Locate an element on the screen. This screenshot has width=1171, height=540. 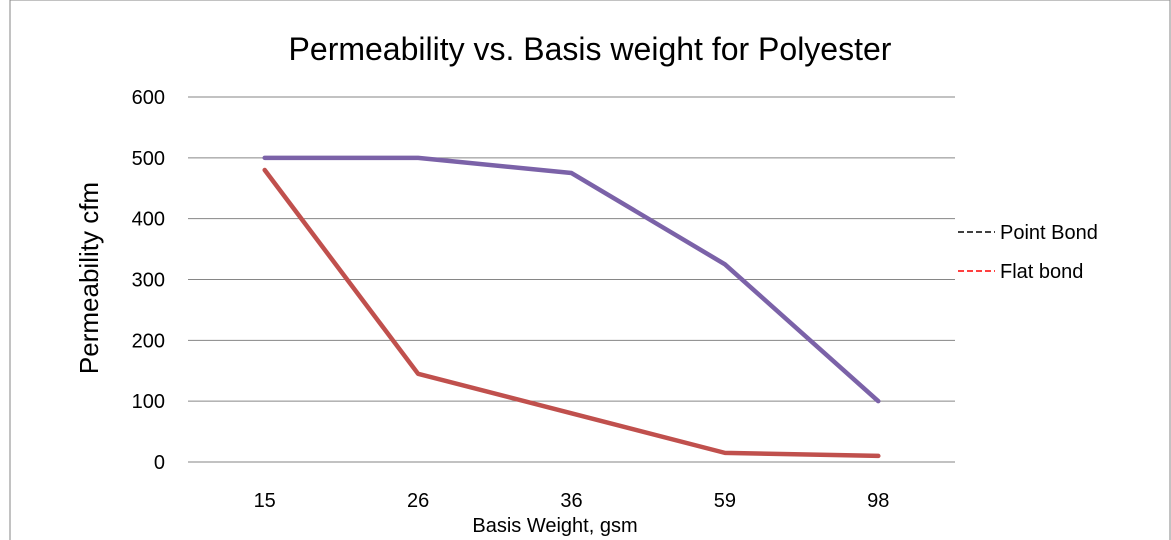
y-tick-label: 500 is located at coordinates (148, 159).